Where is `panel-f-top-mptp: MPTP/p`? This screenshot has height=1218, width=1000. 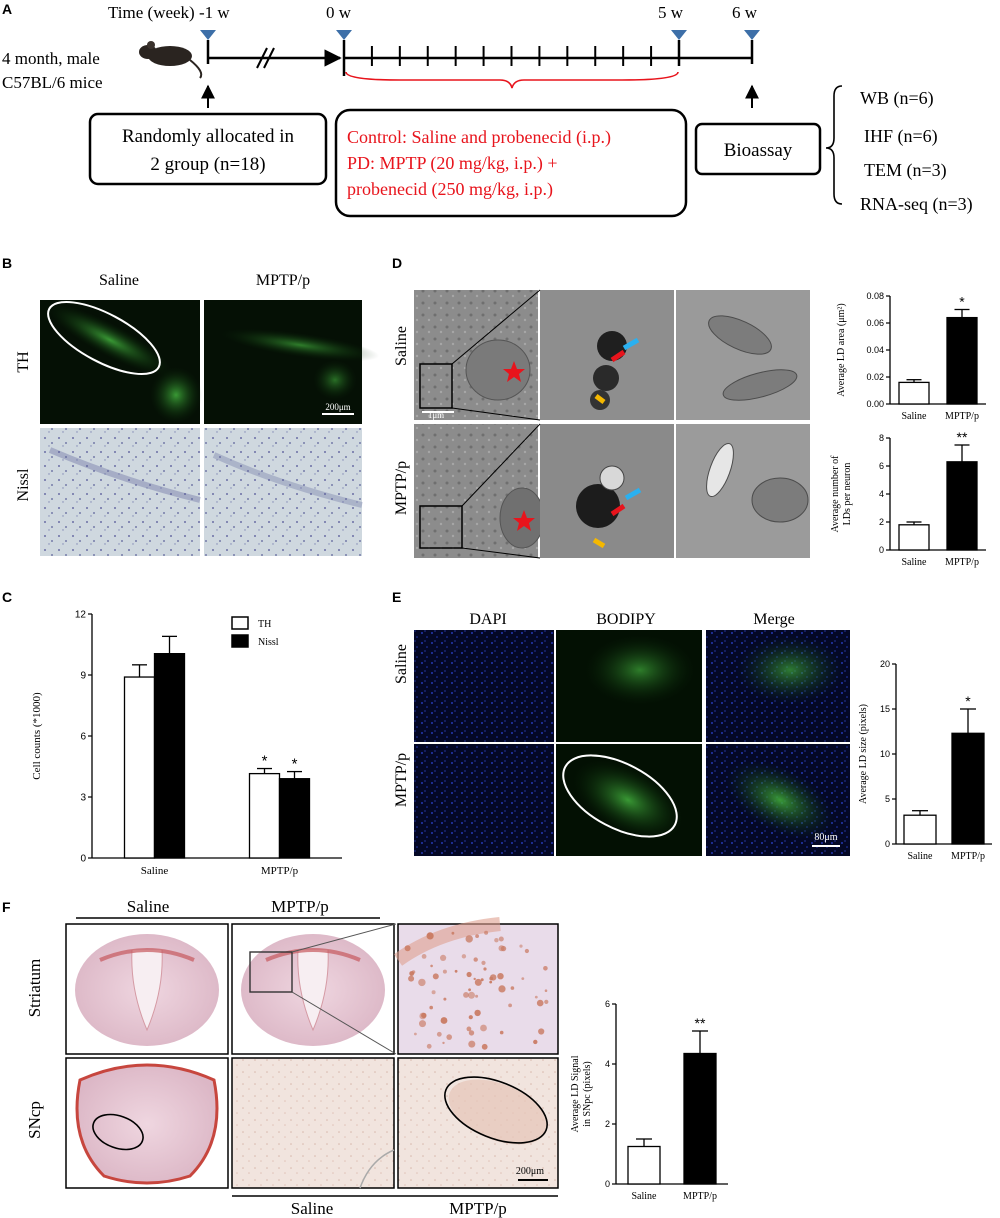
panel-f-top-mptp: MPTP/p is located at coordinates (300, 906).